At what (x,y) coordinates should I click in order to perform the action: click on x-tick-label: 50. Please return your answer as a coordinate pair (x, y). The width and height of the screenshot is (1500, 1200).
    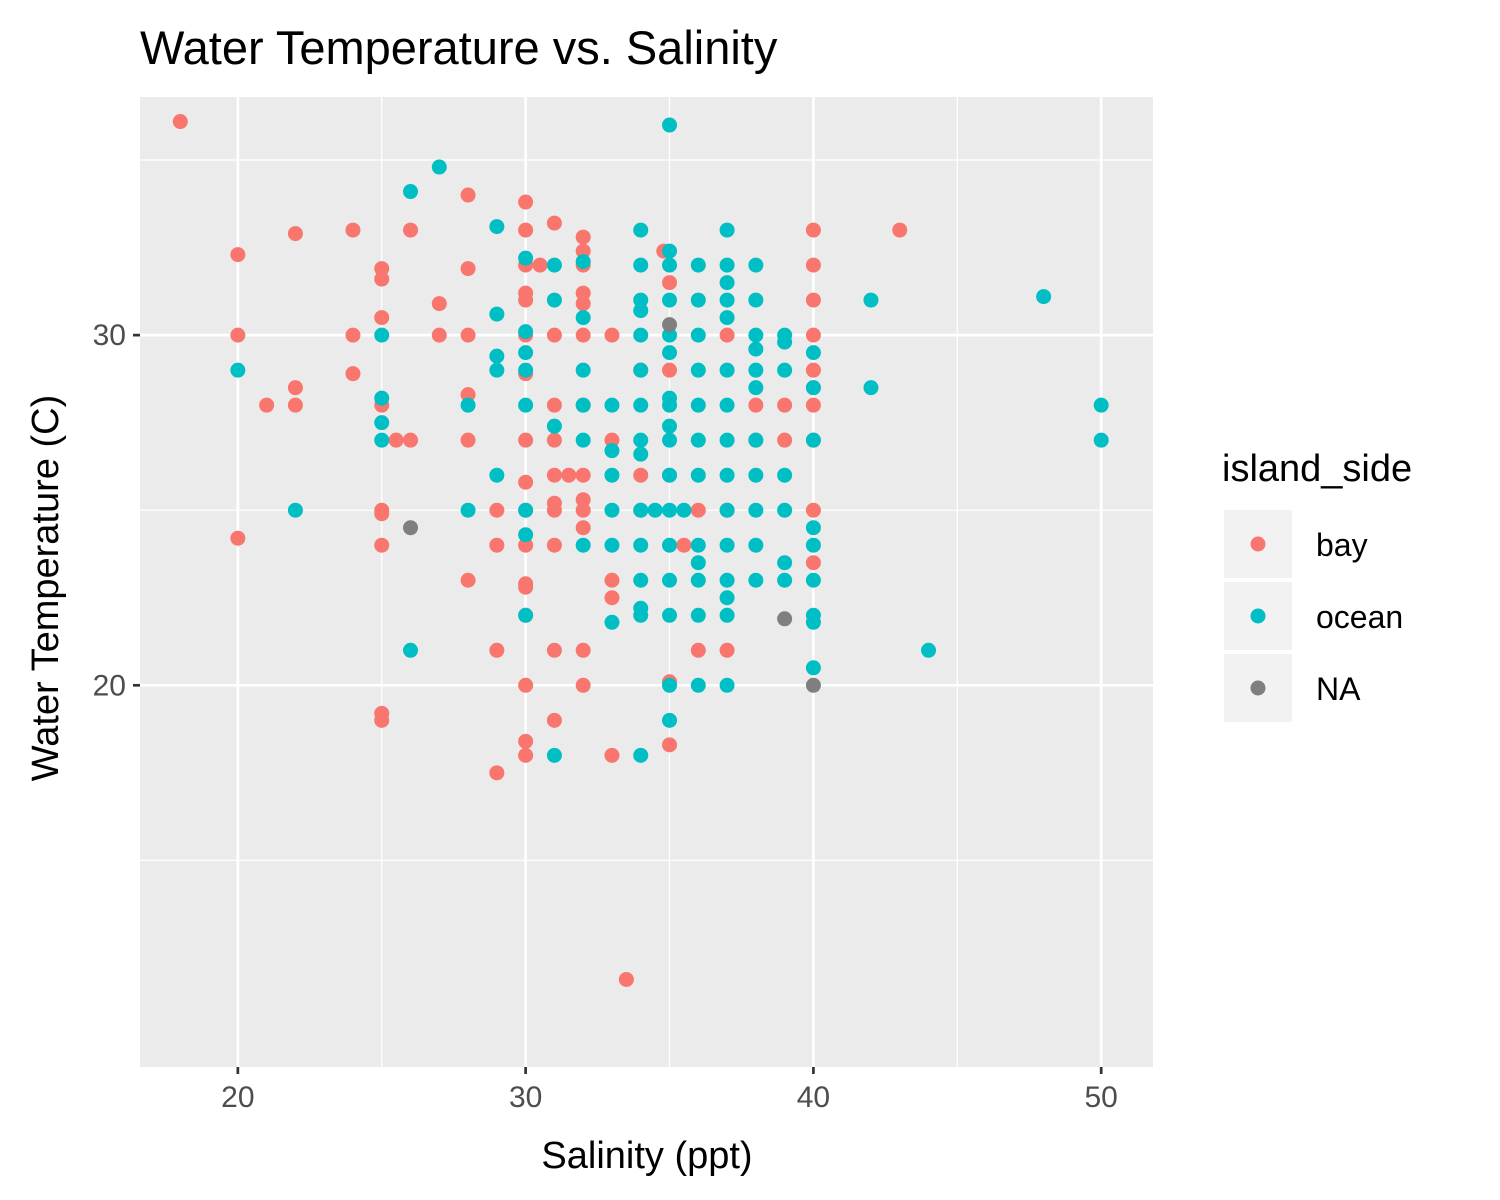
    Looking at the image, I should click on (1101, 1097).